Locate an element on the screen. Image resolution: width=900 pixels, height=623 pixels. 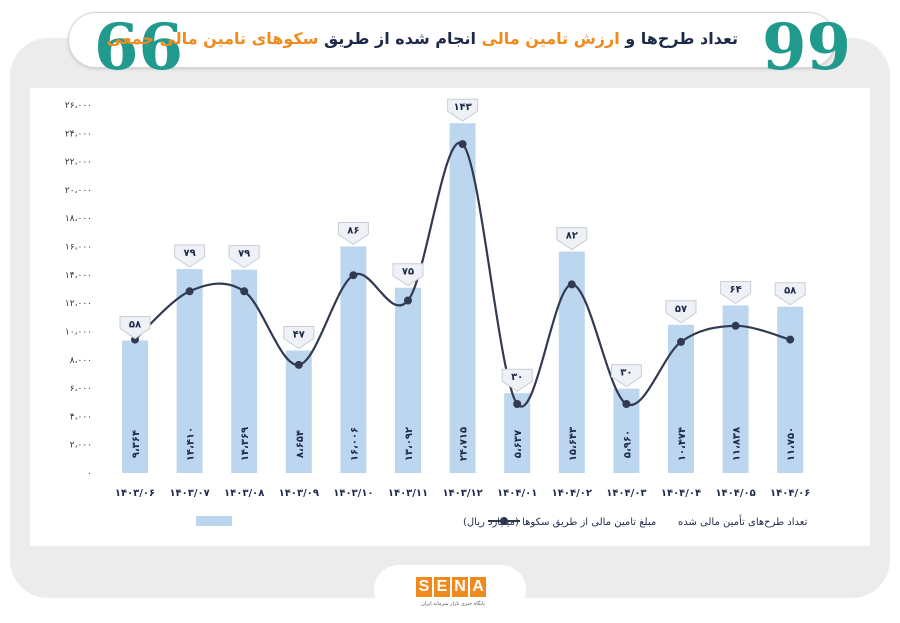
y-tick-label: ۱۲،۰۰۰ is located at coordinates (78, 304).